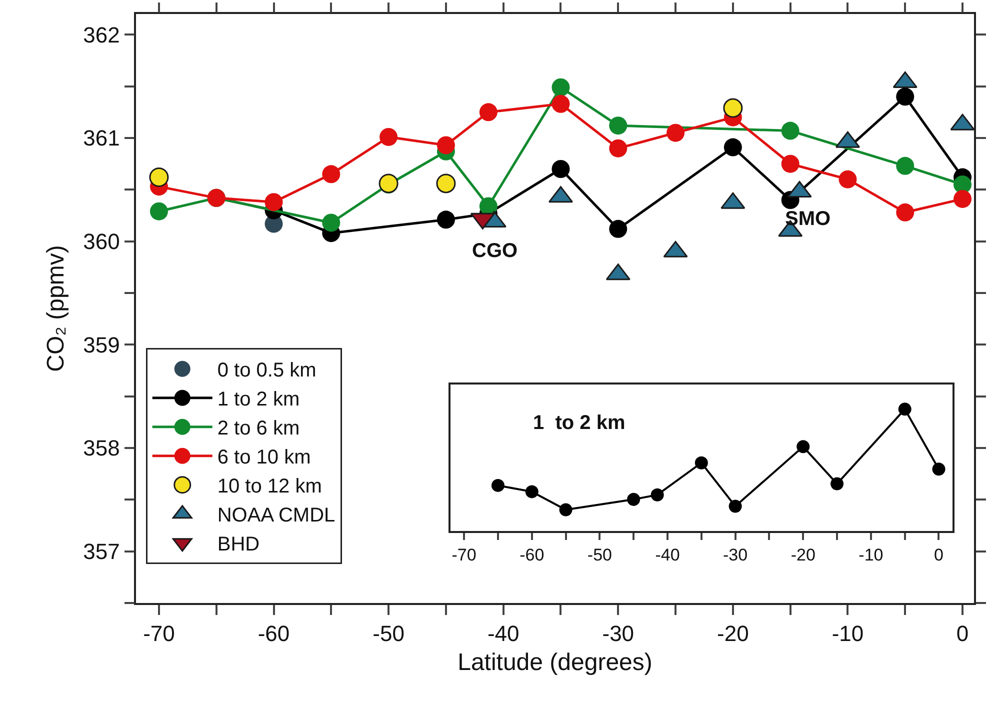 This screenshot has width=988, height=703. I want to click on y-tick-label: 361, so click(101, 138).